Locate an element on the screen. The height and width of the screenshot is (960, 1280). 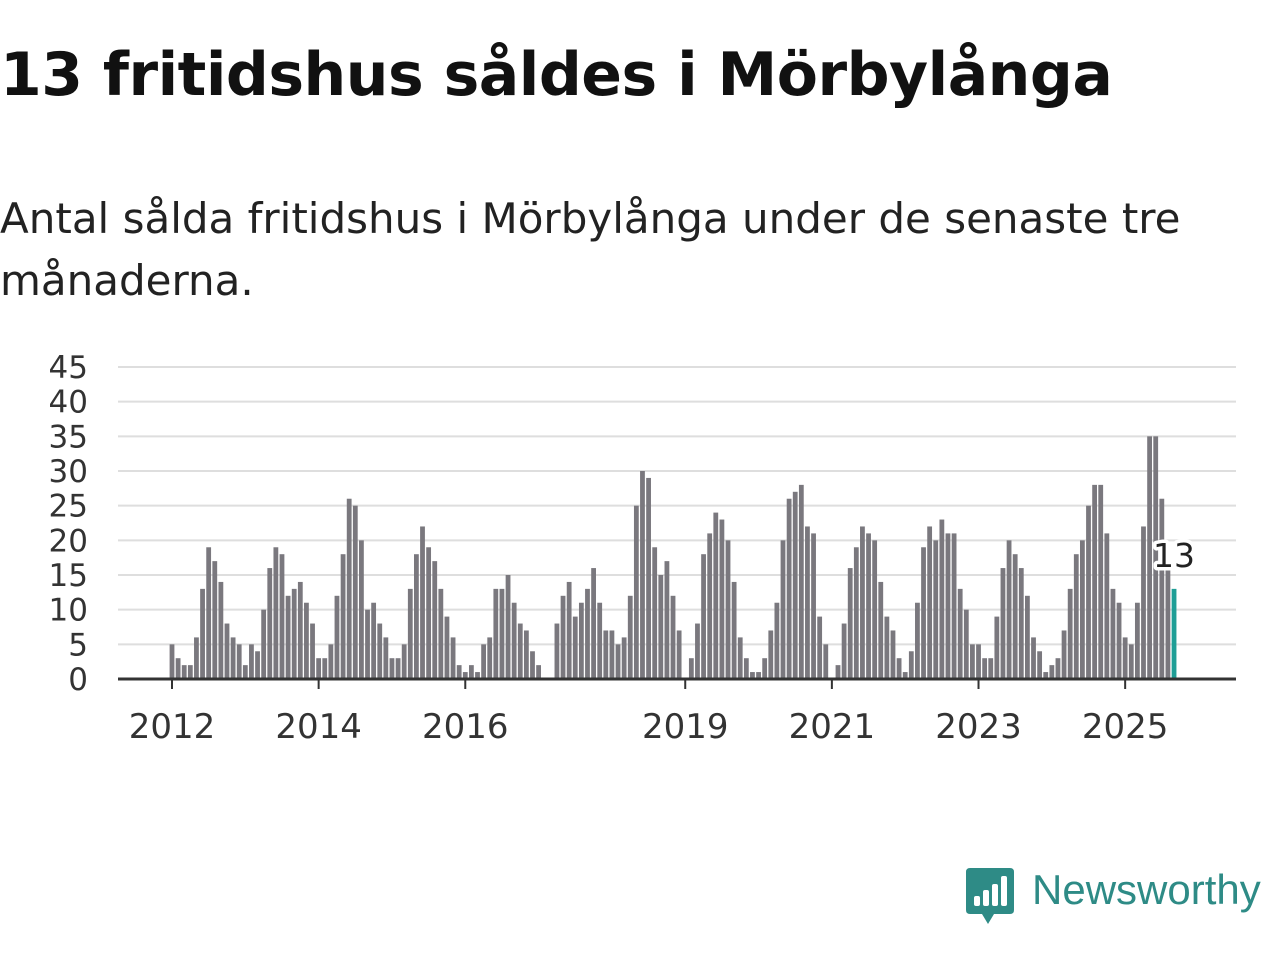
y-tick-label: 15 is located at coordinates (68, 576).